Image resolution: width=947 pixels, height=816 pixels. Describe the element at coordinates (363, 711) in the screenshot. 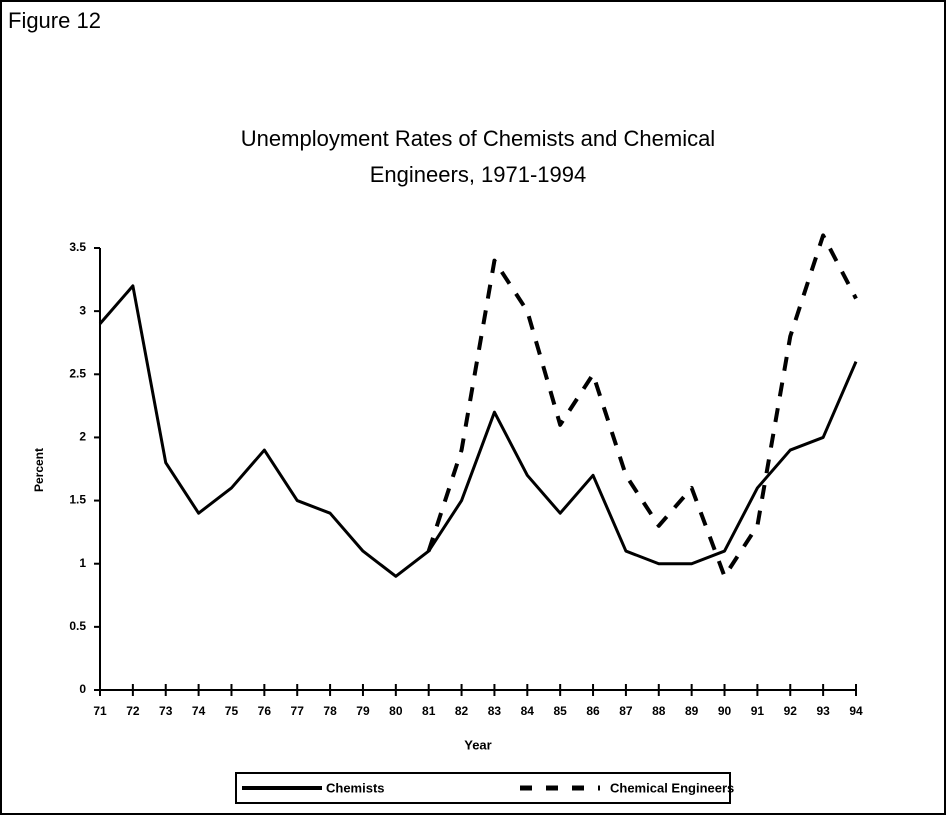

I see `x-tick-label: 79` at that location.